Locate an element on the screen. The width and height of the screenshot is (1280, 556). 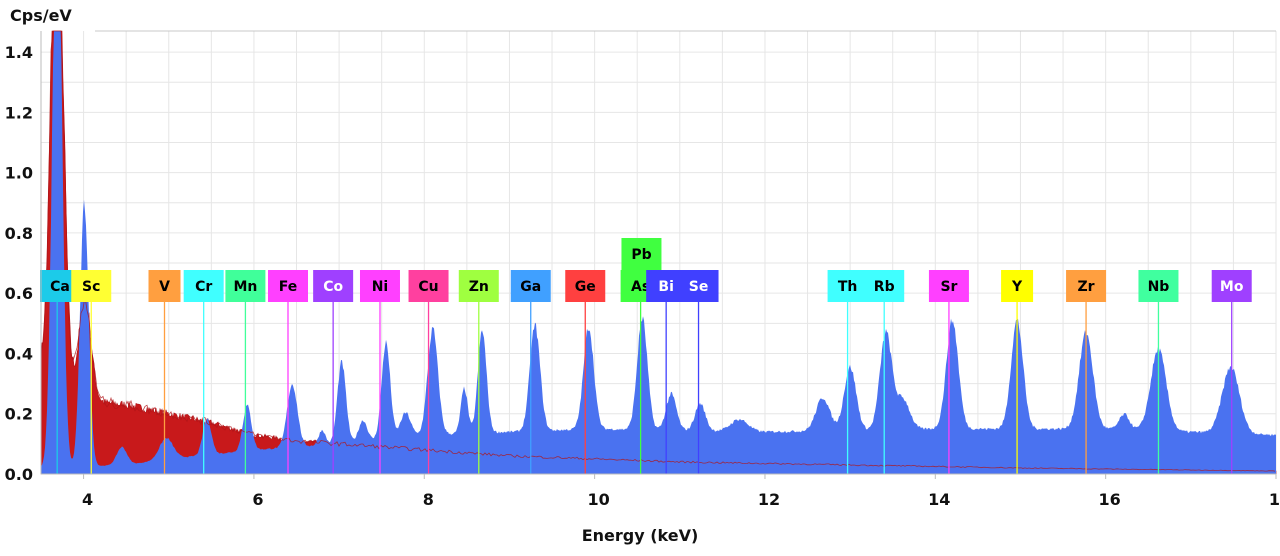
element-label: Zr is located at coordinates (1086, 287).